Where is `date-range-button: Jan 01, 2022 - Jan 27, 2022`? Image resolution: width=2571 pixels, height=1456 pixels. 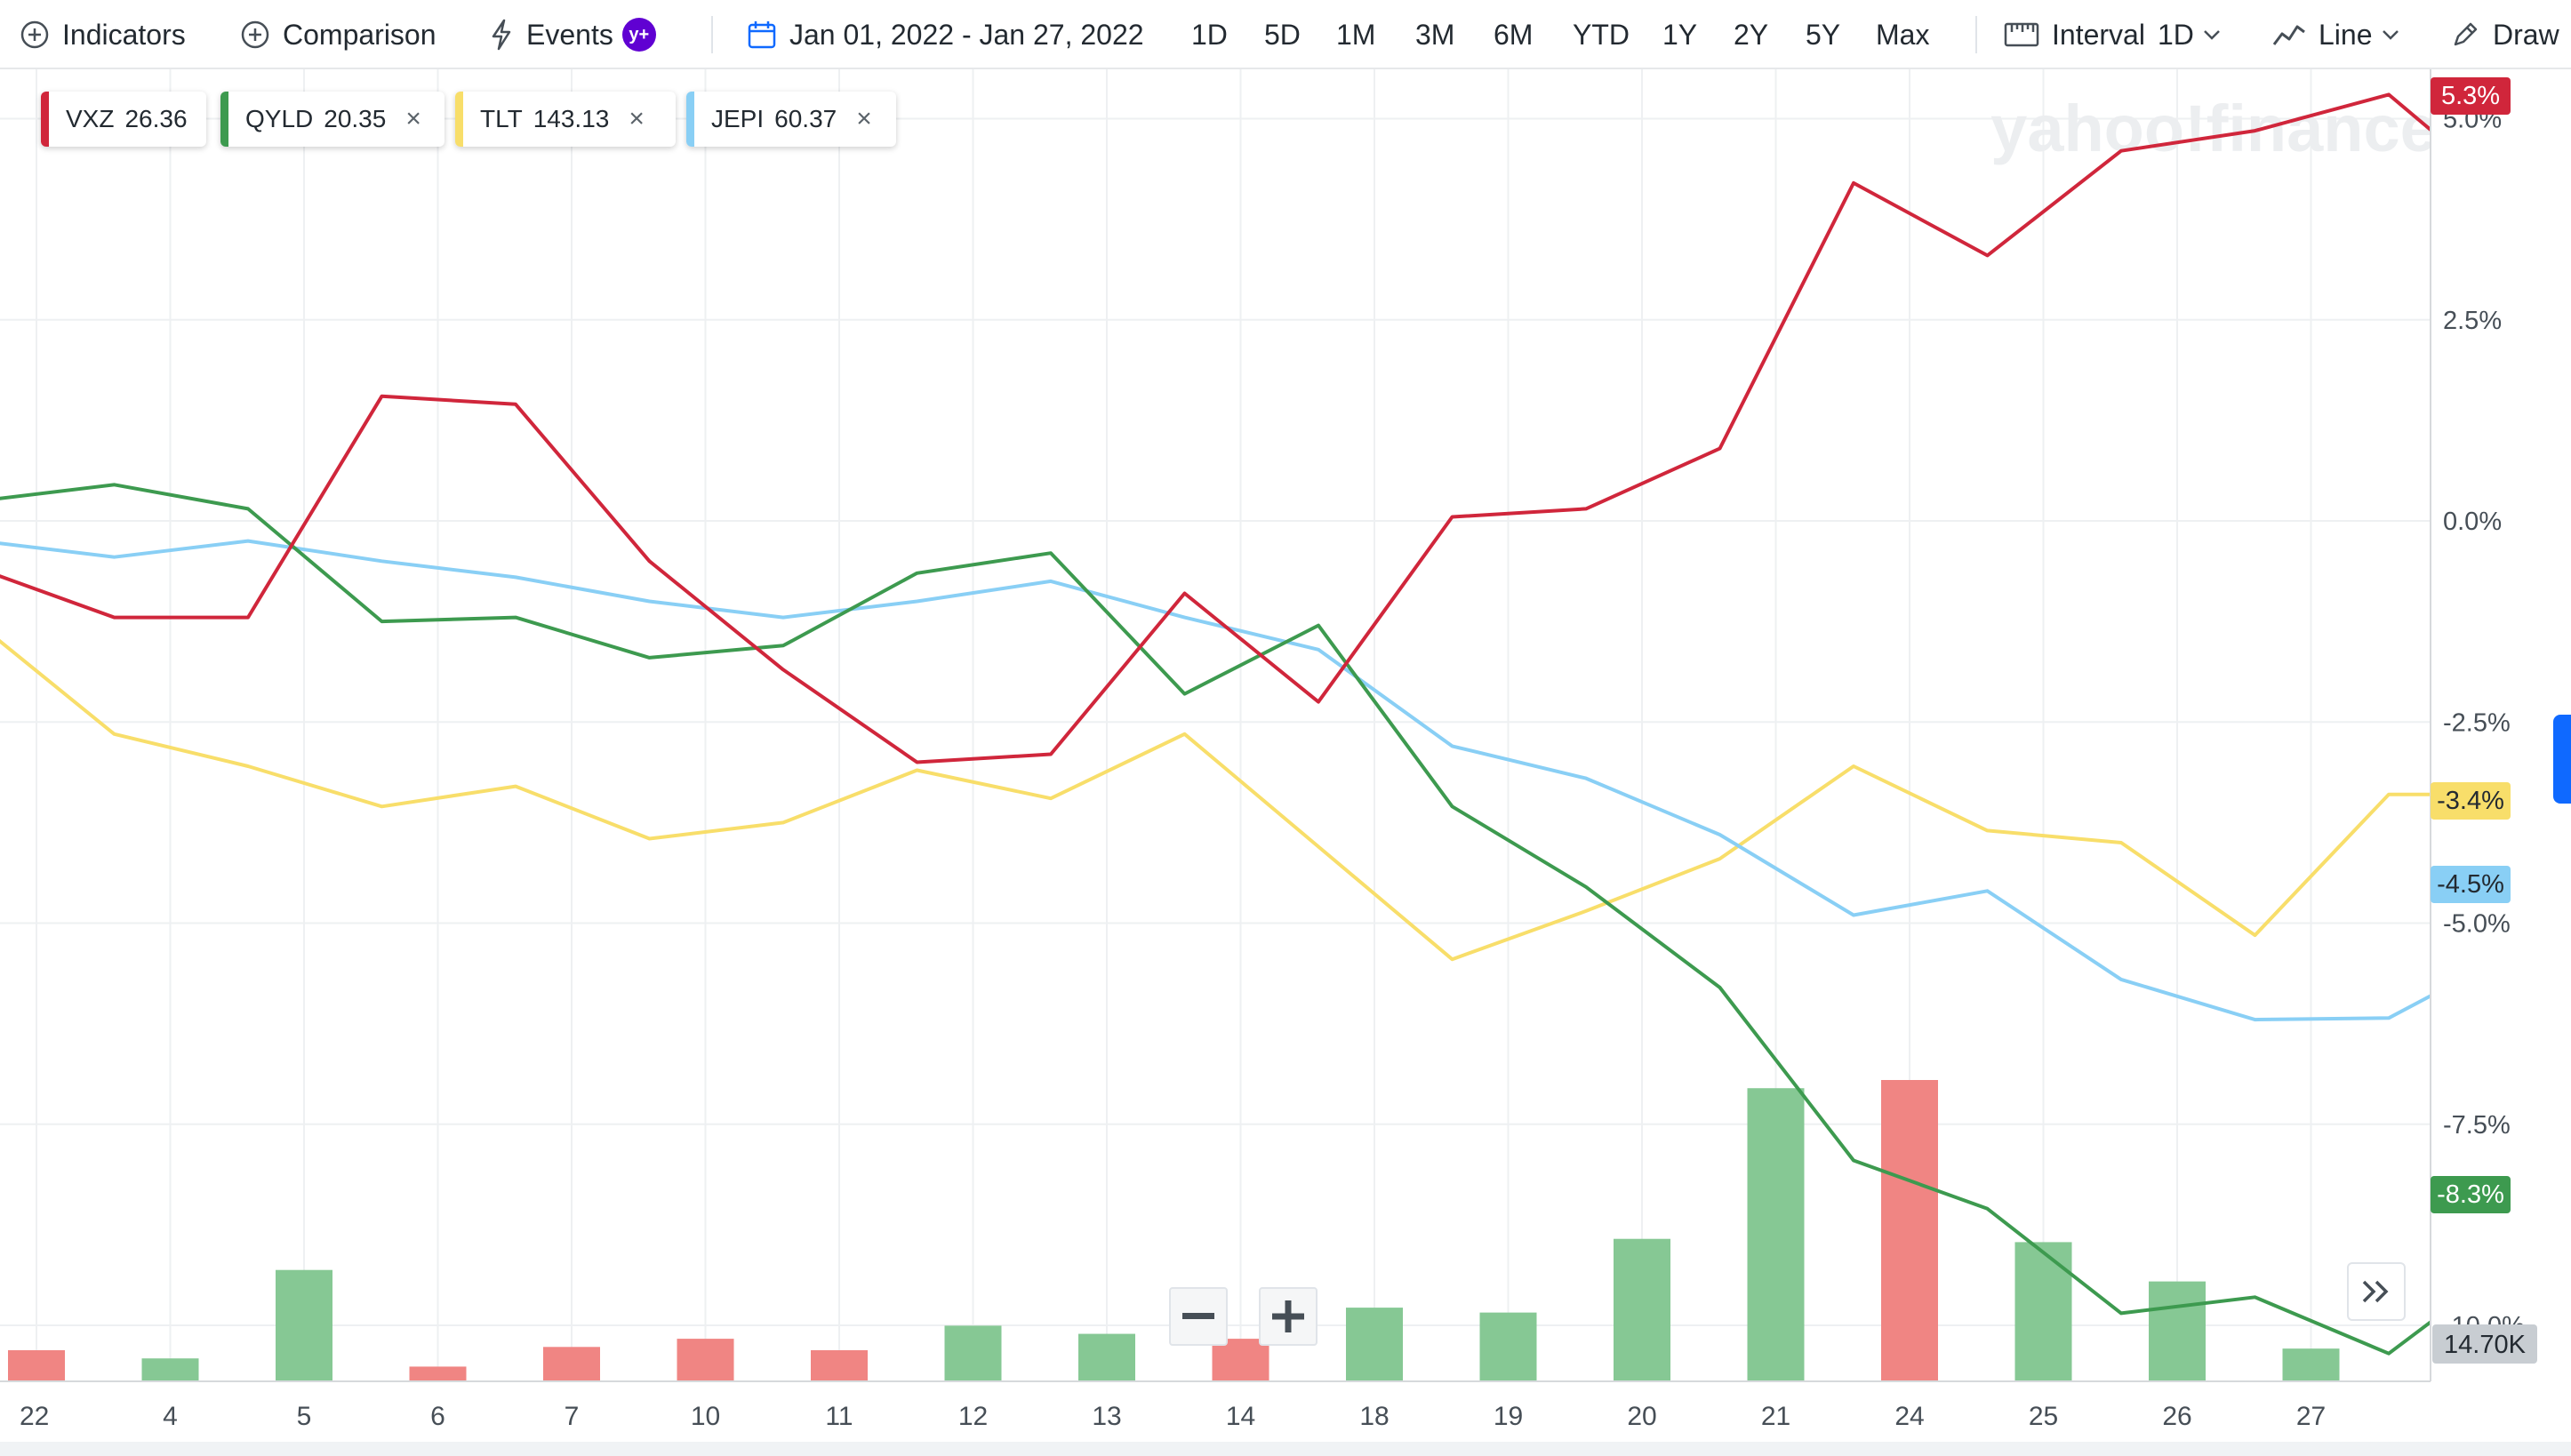
date-range-button: Jan 01, 2022 - Jan 27, 2022 is located at coordinates (945, 34).